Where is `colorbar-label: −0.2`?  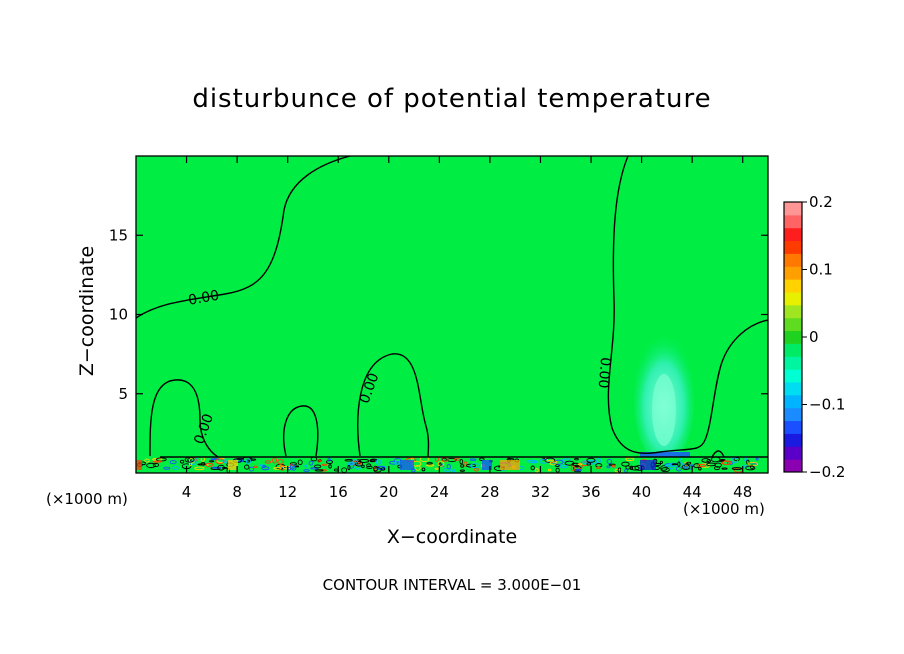 colorbar-label: −0.2 is located at coordinates (827, 472).